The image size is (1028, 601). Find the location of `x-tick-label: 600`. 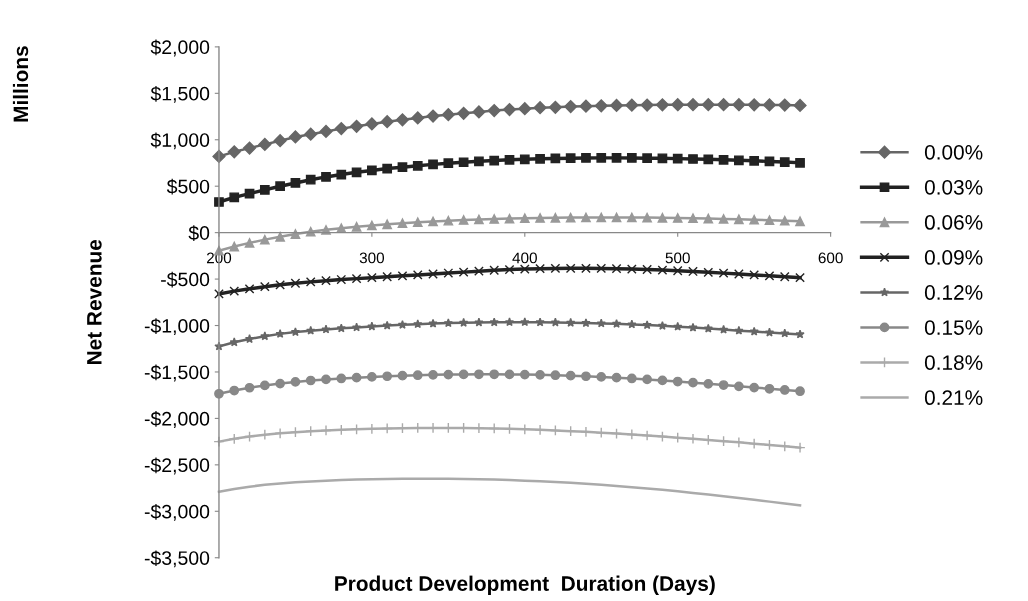

x-tick-label: 600 is located at coordinates (830, 258).